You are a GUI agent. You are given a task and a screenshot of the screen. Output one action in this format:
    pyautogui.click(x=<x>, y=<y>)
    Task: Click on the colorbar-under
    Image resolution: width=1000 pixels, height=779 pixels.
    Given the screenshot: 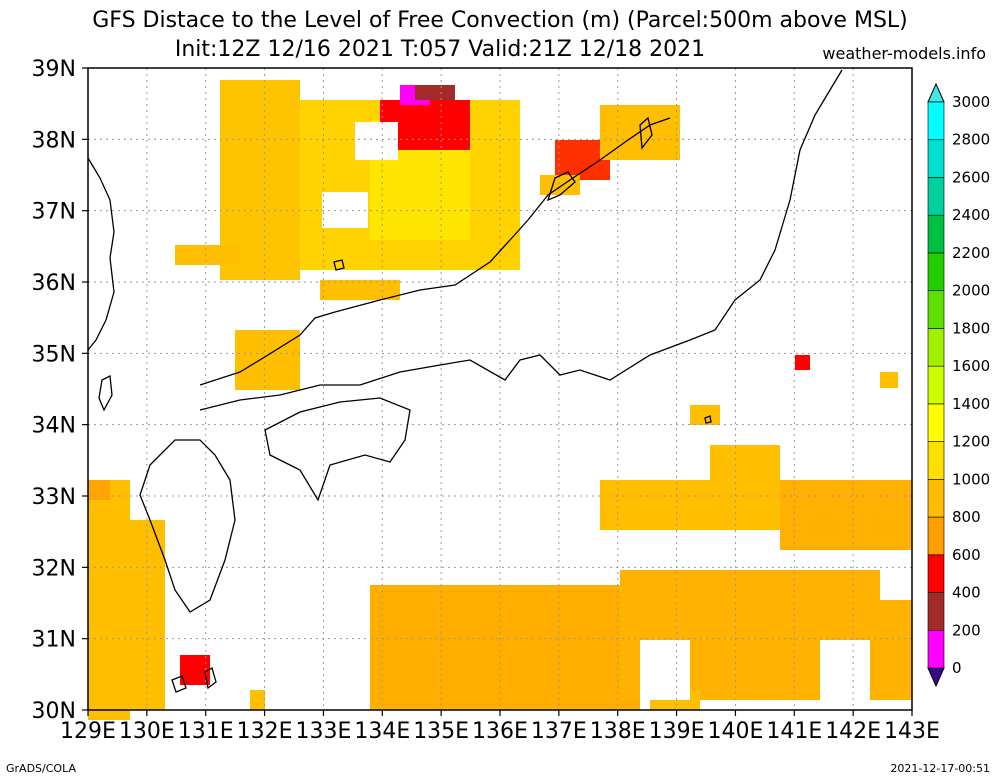 What is the action you would take?
    pyautogui.click(x=936, y=677)
    